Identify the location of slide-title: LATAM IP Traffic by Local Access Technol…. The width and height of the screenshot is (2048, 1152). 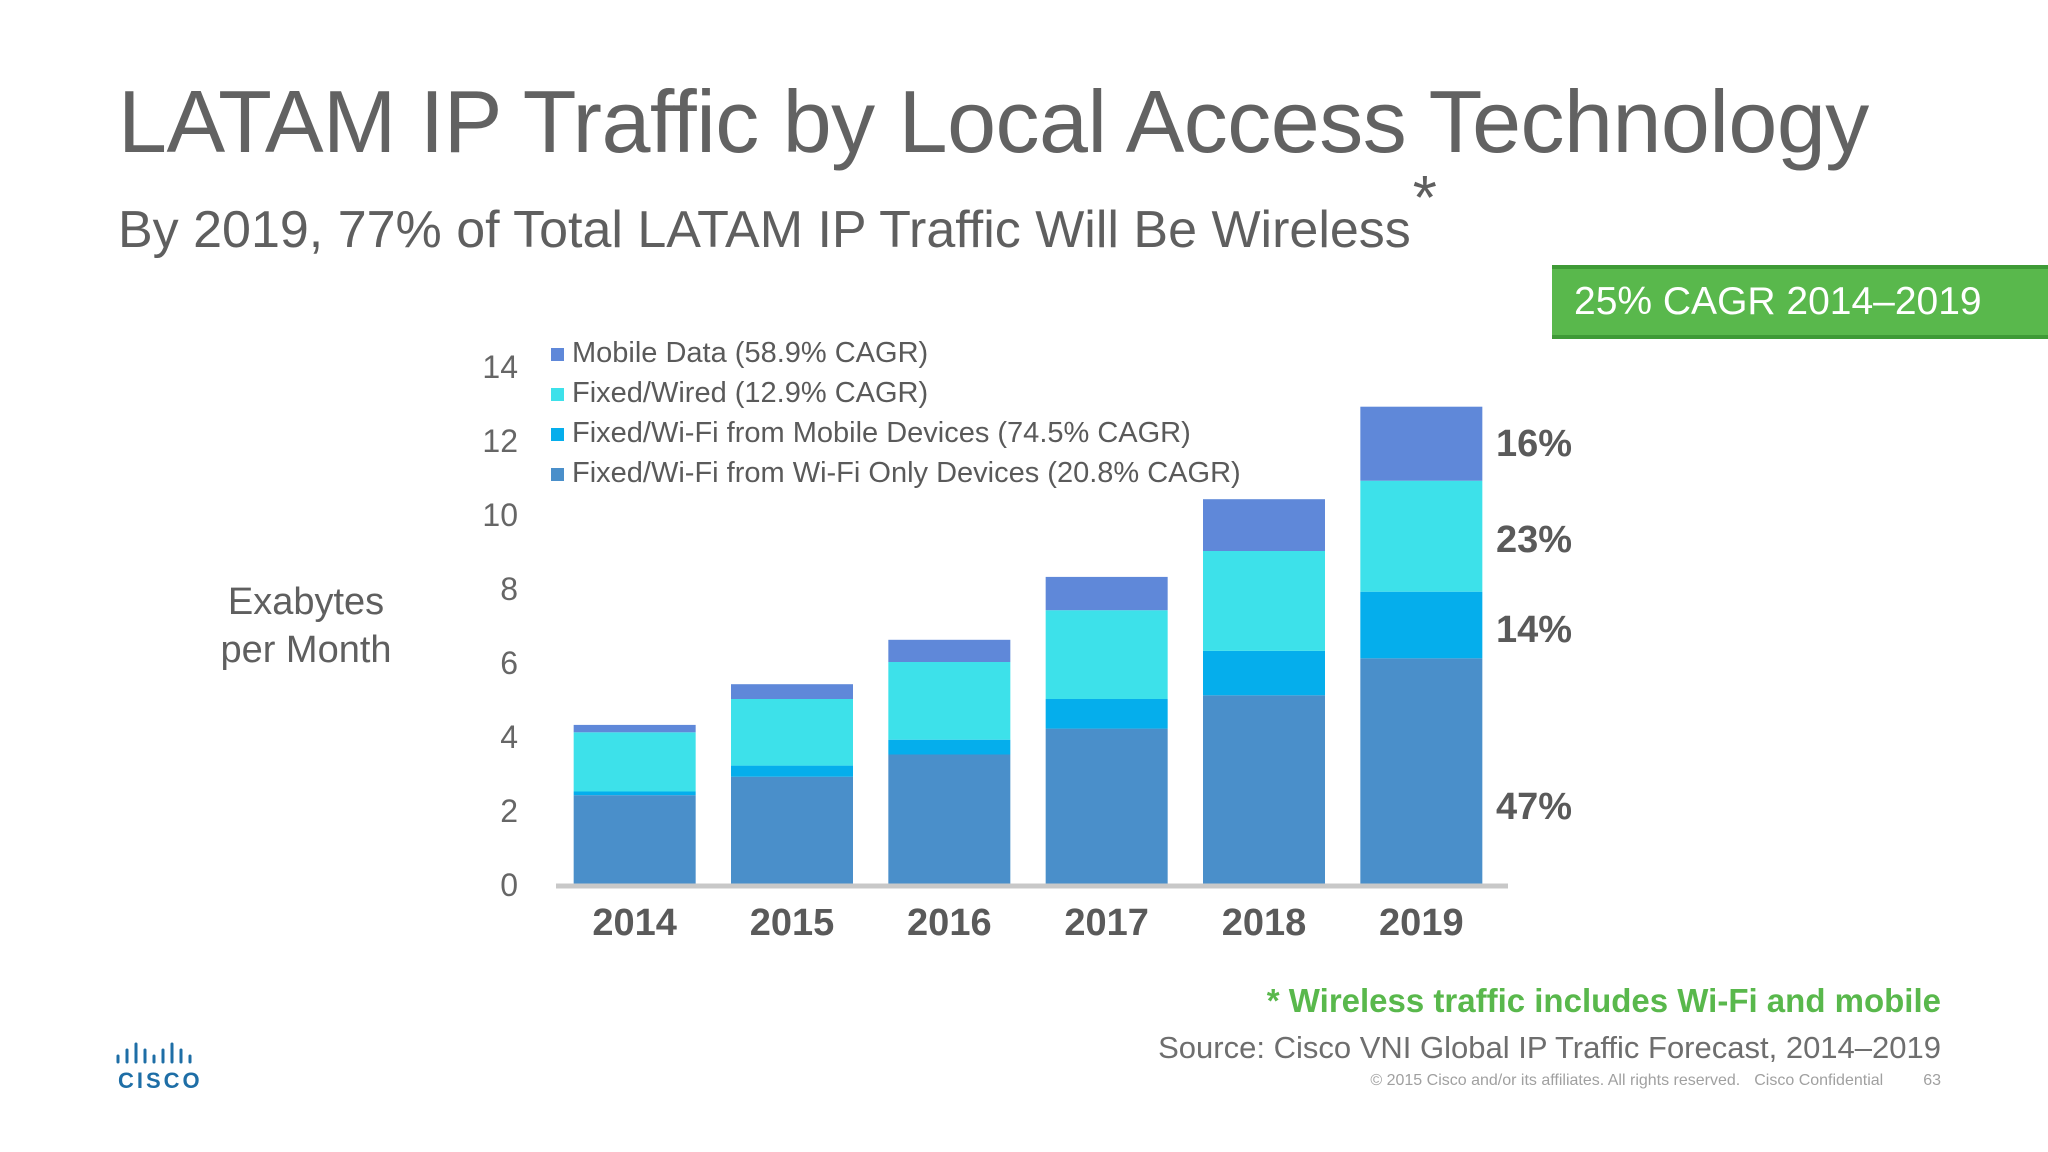
(993, 121).